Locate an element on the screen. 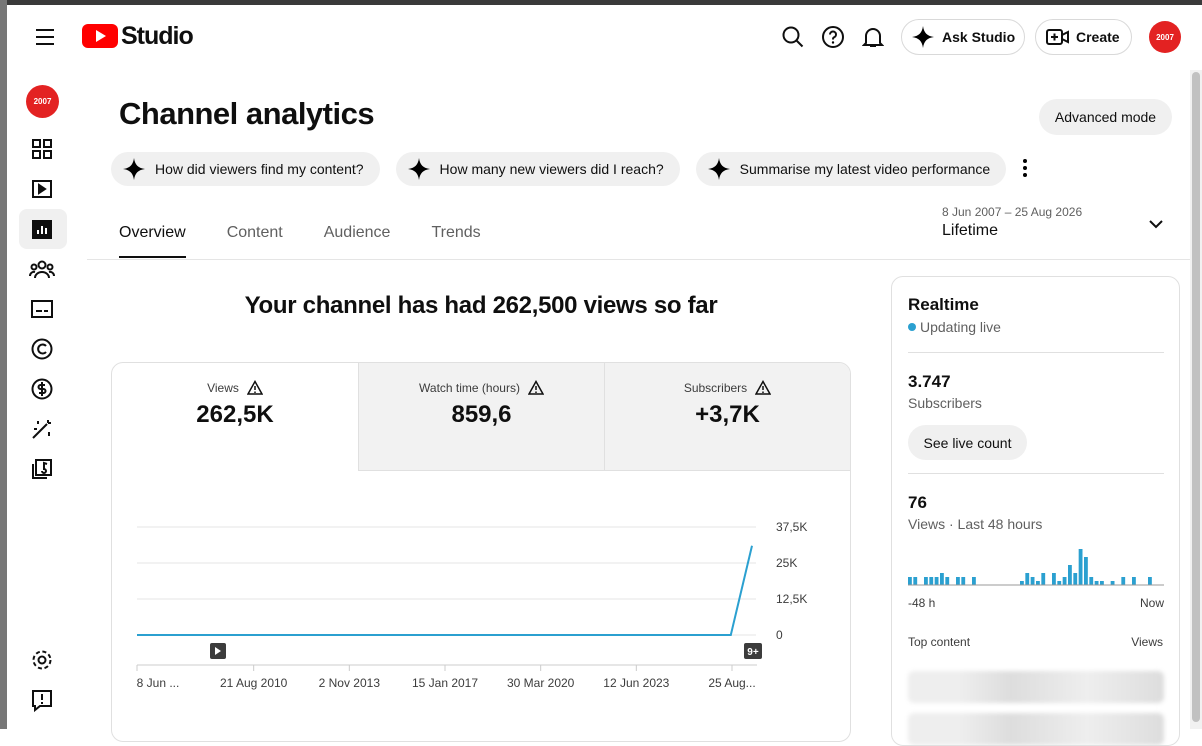 The height and width of the screenshot is (746, 1202). metric-tab: Watch time (hours) 859,6 is located at coordinates (481, 417).